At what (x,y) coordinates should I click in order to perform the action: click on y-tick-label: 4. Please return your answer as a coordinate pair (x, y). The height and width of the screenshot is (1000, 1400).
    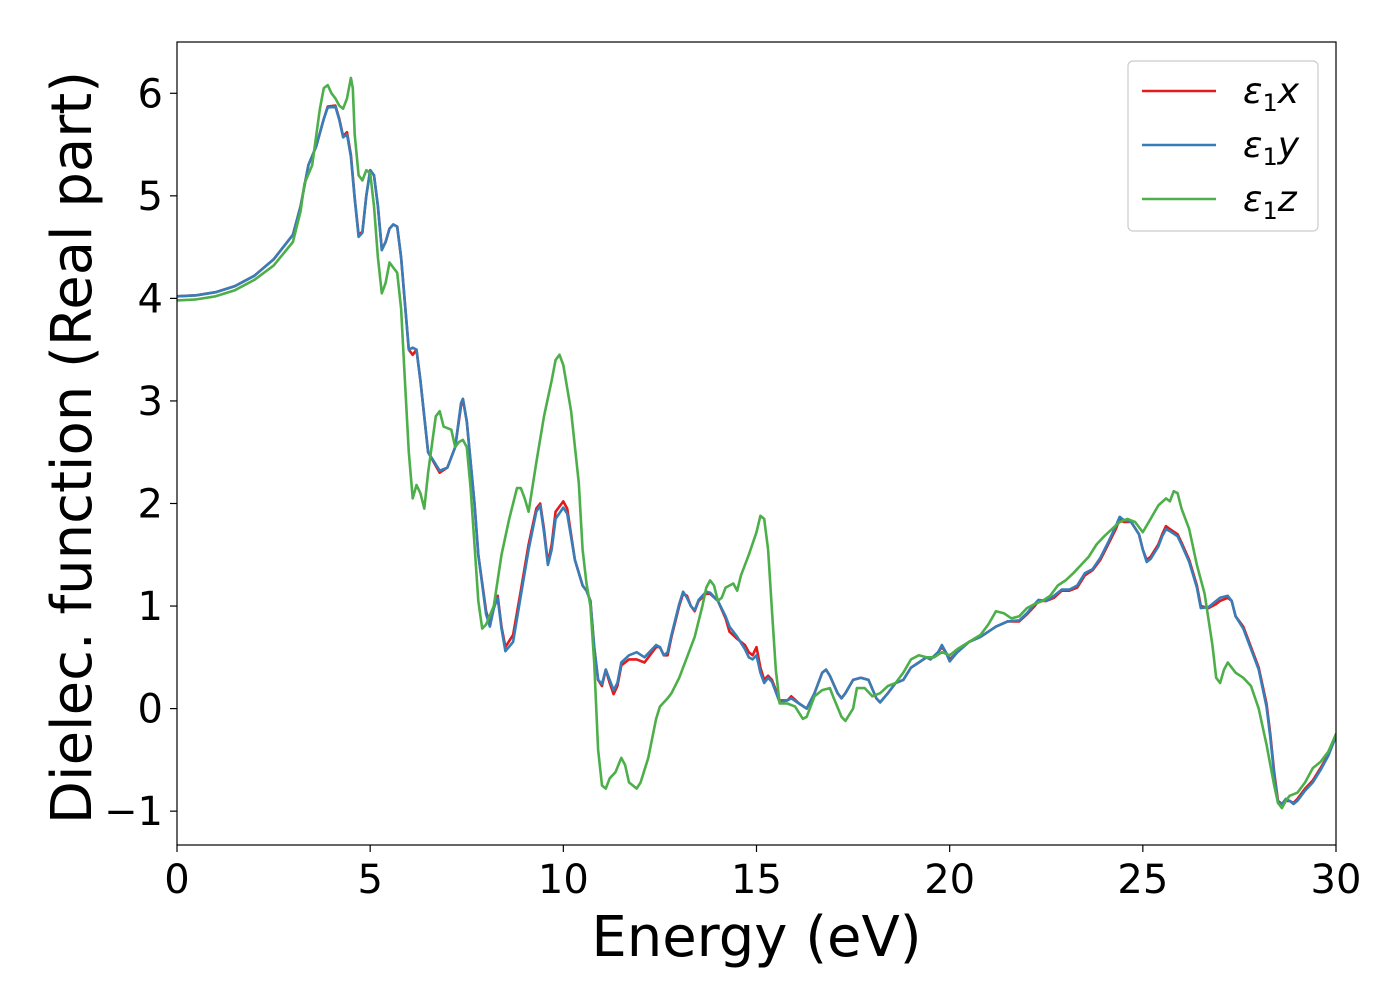
    Looking at the image, I should click on (150, 299).